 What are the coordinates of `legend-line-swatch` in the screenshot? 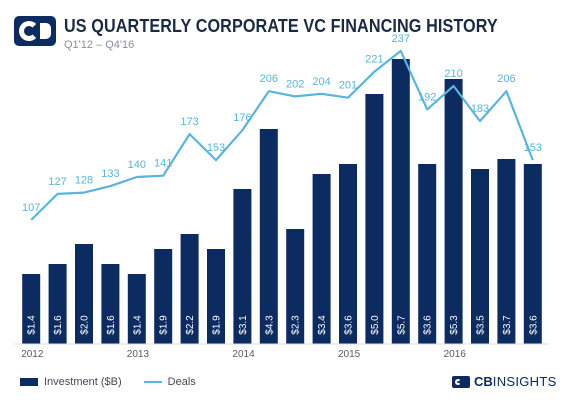 It's located at (152, 382).